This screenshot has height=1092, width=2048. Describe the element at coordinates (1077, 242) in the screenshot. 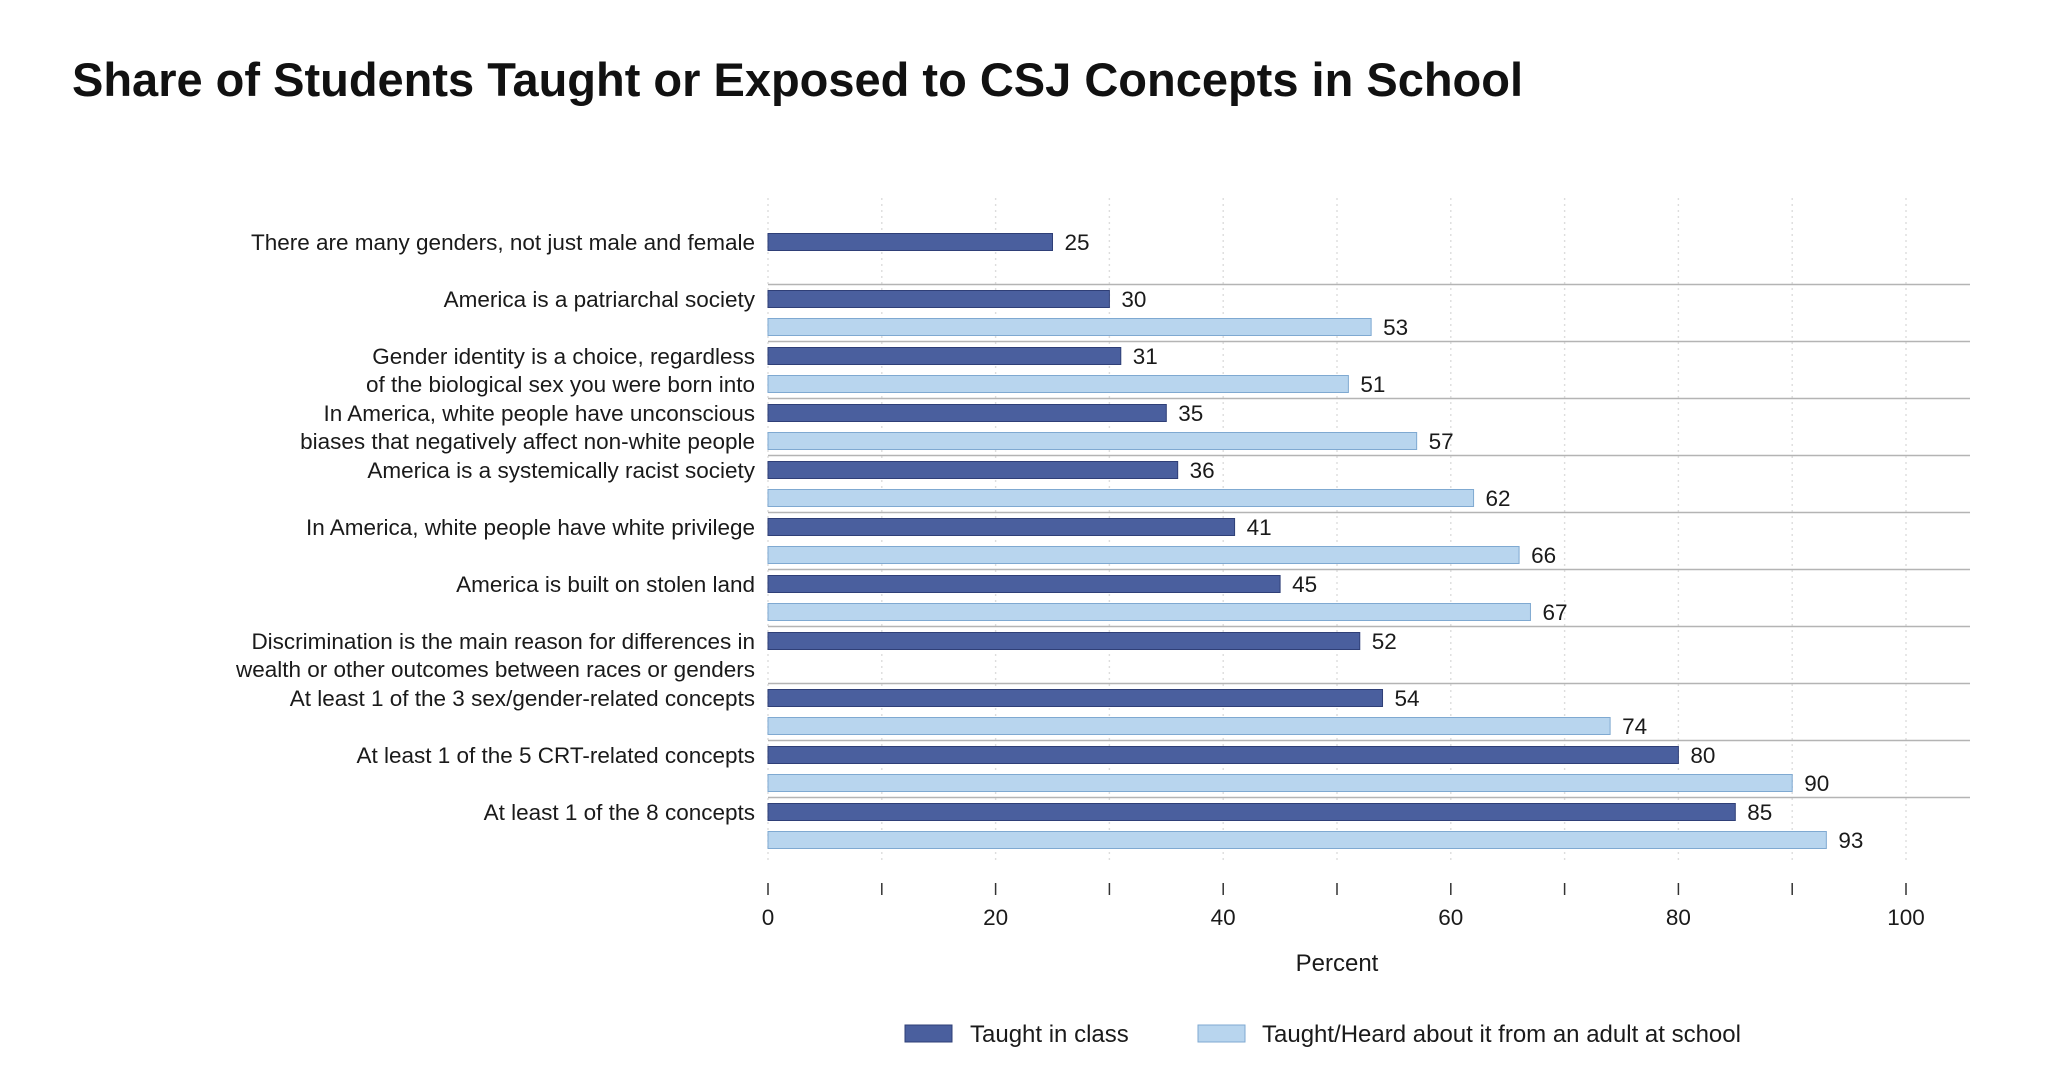

I see `value-label: 25` at that location.